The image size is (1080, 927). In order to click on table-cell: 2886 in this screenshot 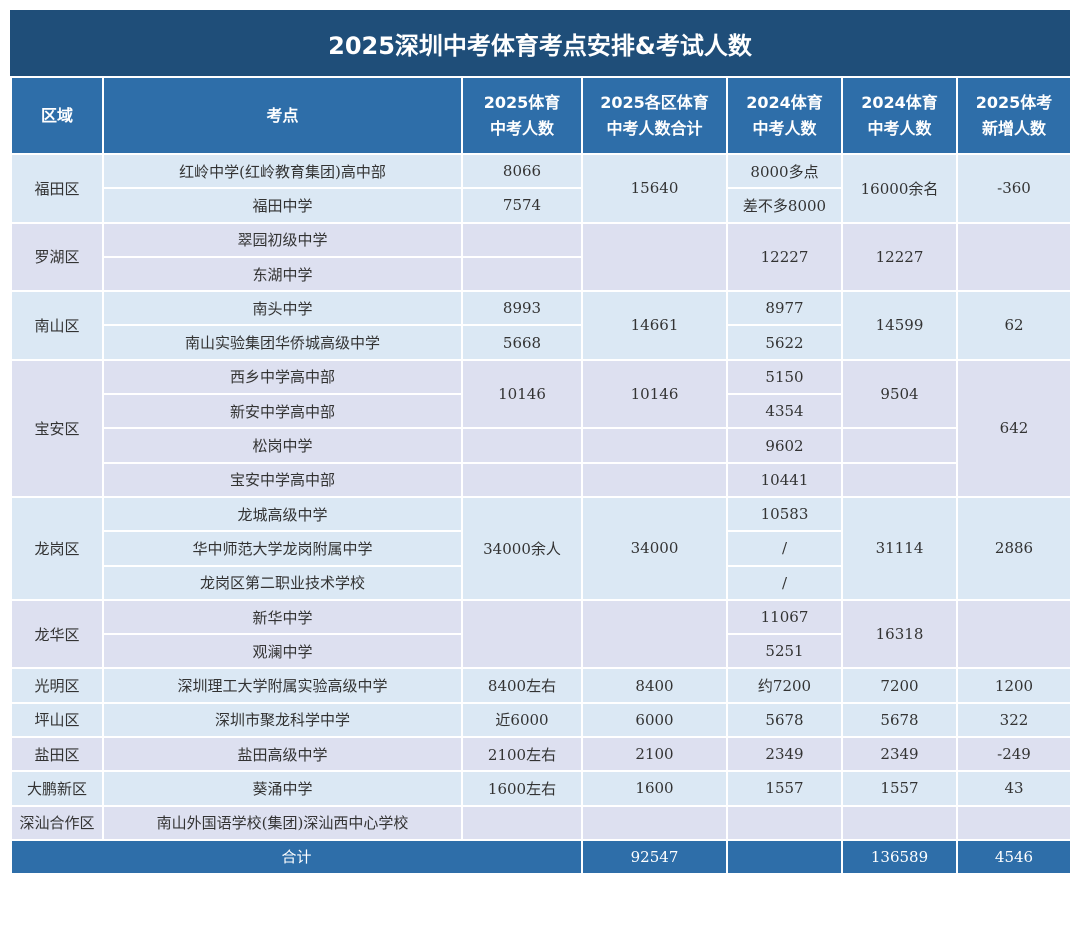, I will do `click(1014, 548)`.